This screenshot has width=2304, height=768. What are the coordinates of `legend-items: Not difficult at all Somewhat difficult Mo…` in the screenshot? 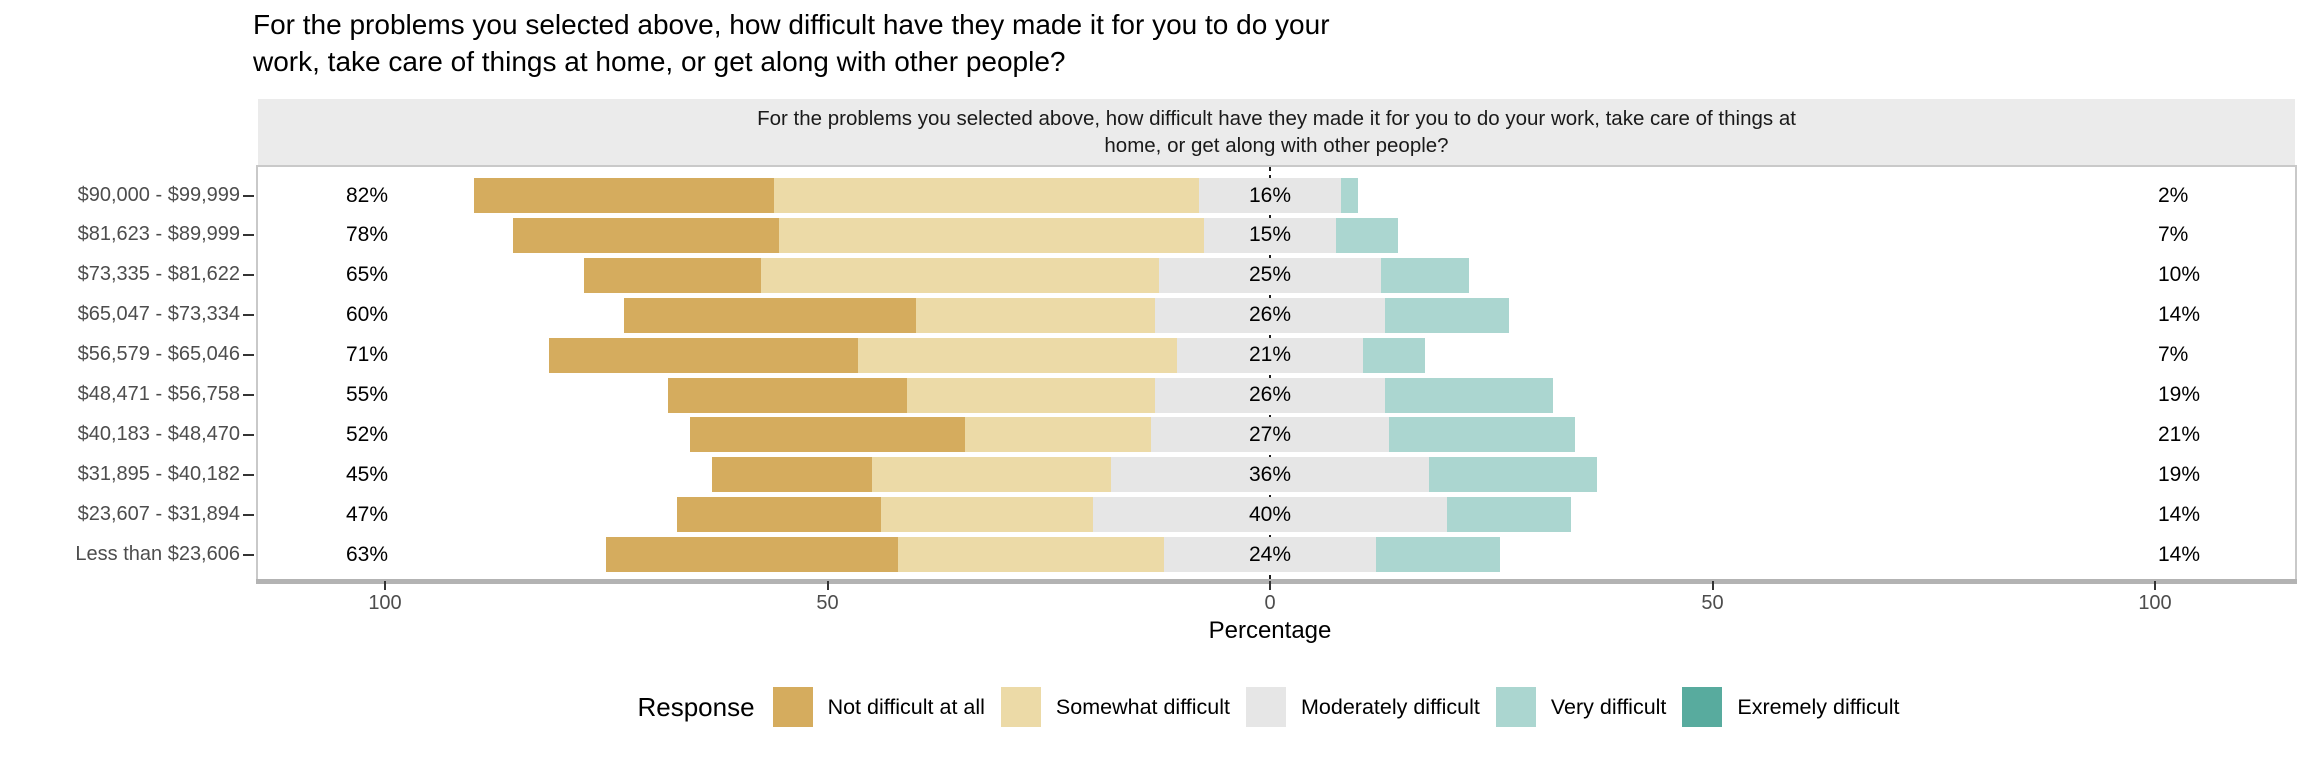 It's located at (1344, 707).